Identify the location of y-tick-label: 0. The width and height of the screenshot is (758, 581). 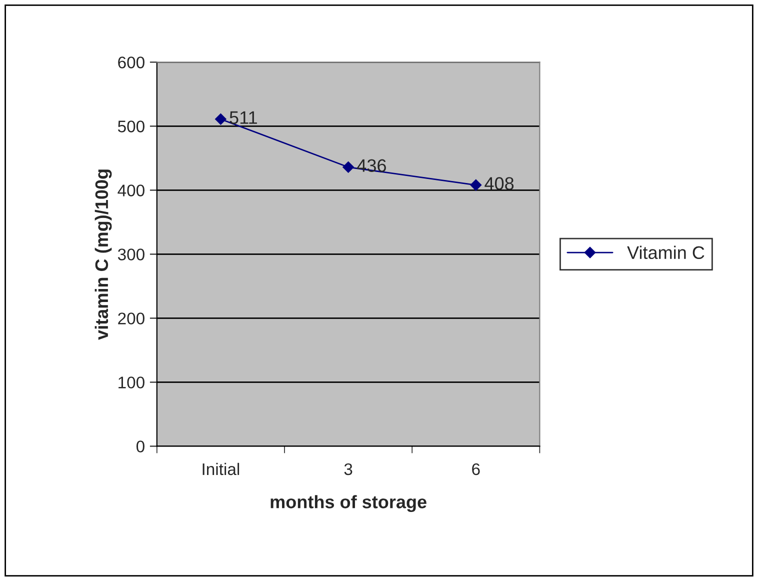
(140, 446).